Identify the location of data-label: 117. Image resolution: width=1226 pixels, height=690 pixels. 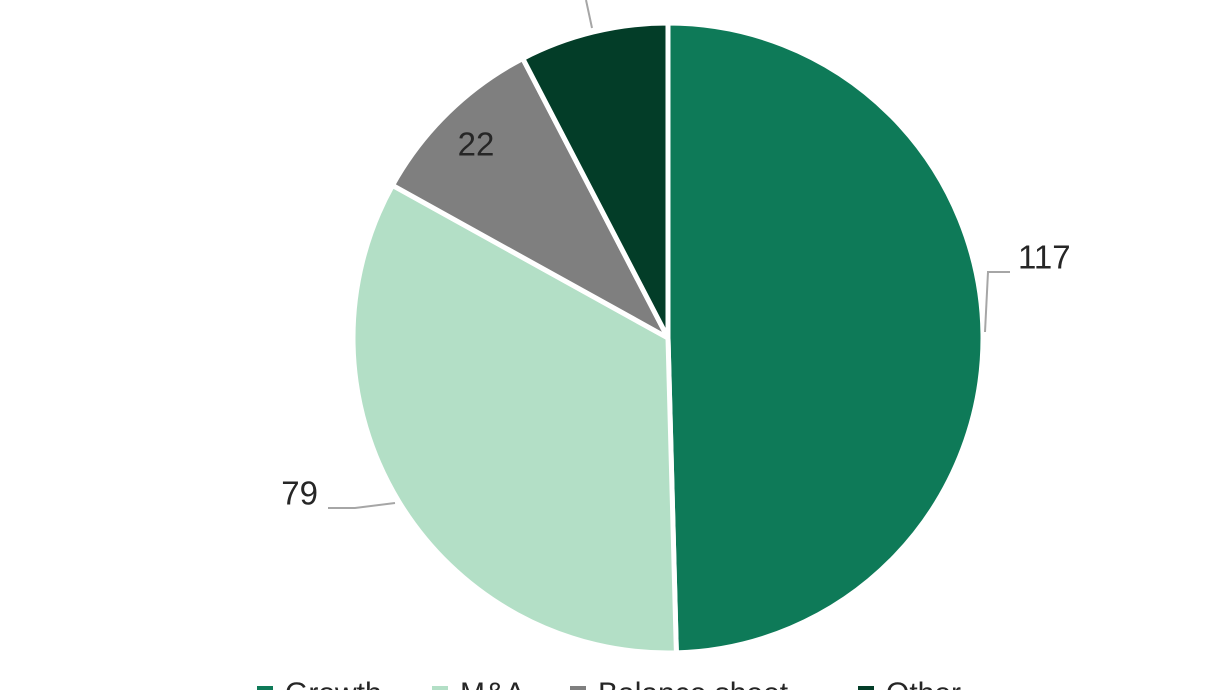
(1044, 257).